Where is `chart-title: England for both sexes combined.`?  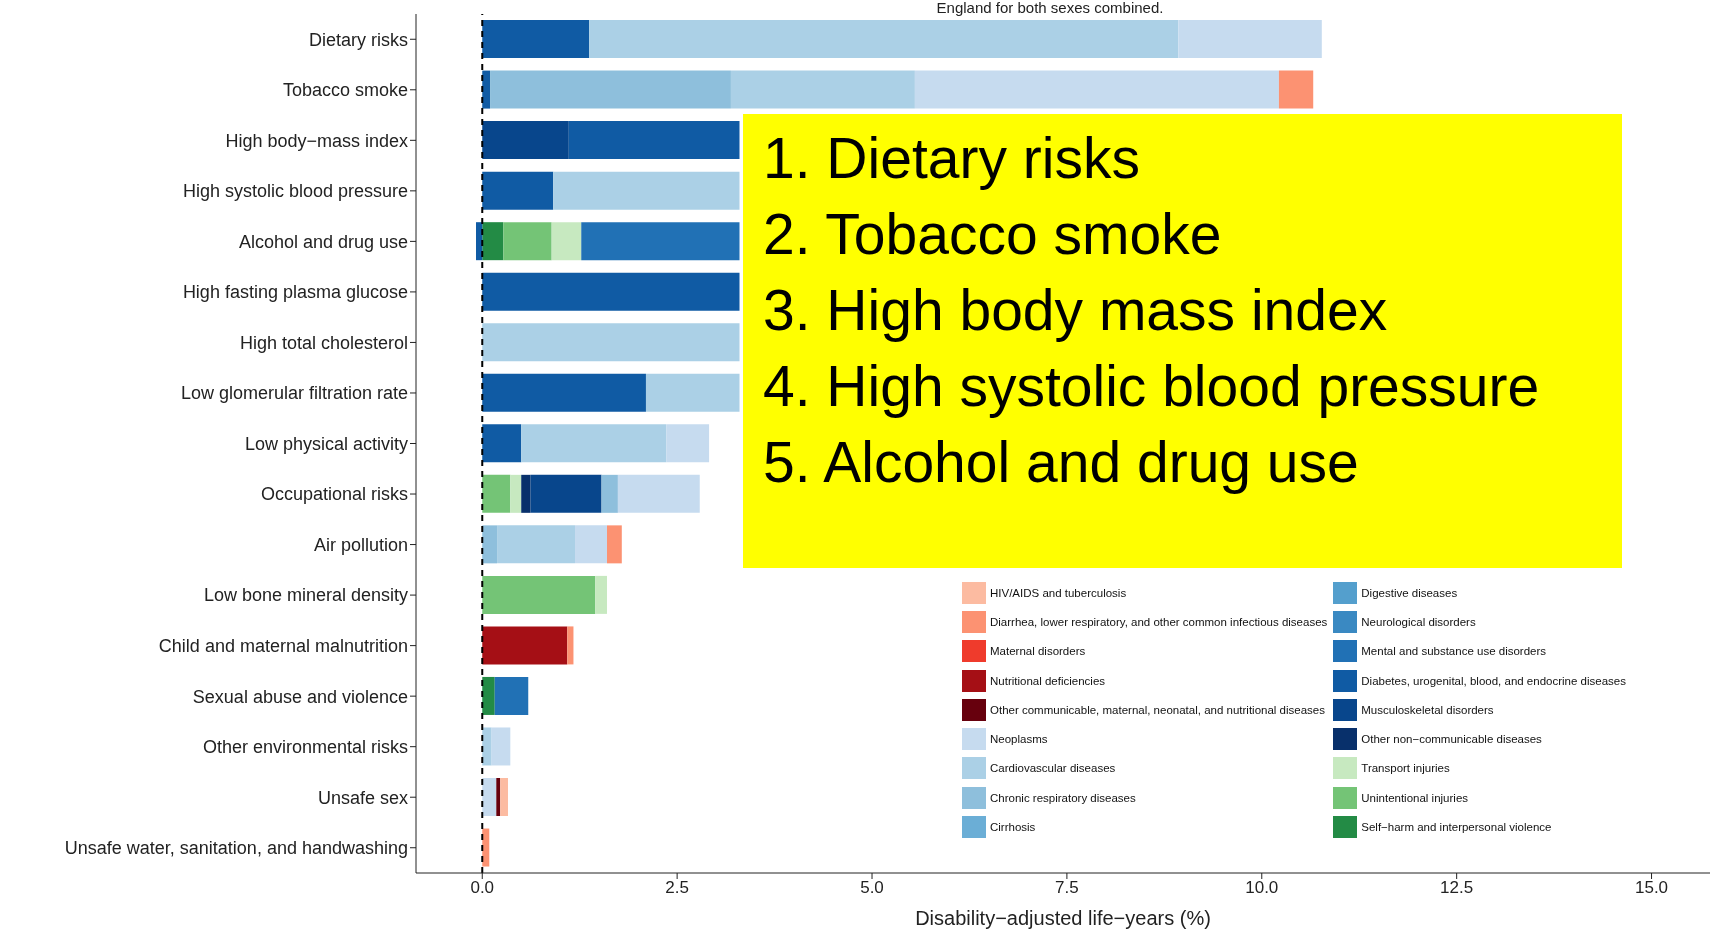
chart-title: England for both sexes combined. is located at coordinates (1050, 8).